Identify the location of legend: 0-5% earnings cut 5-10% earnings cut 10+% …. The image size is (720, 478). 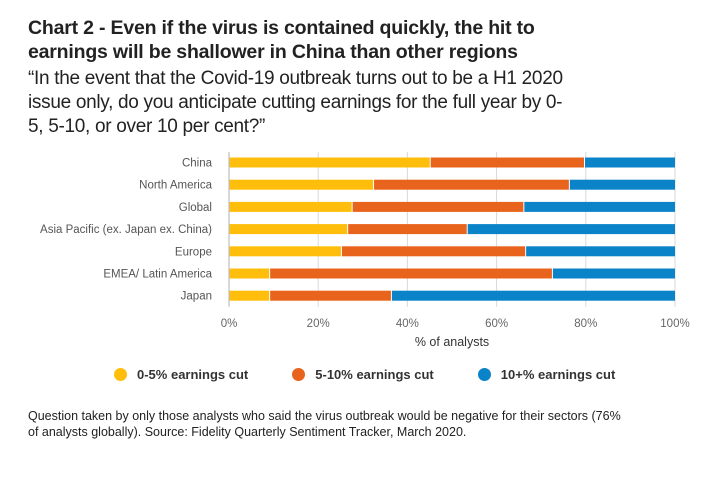
(386, 374).